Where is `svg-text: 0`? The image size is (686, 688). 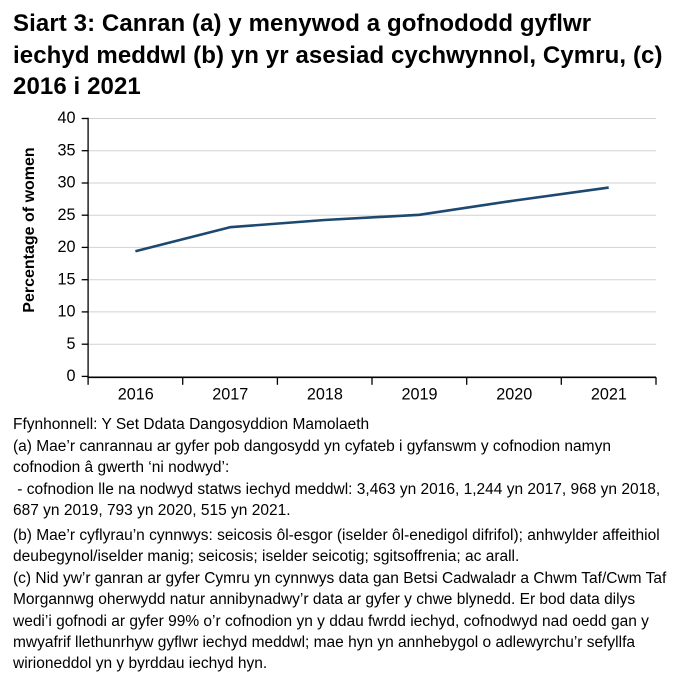
svg-text: 0 is located at coordinates (70, 376).